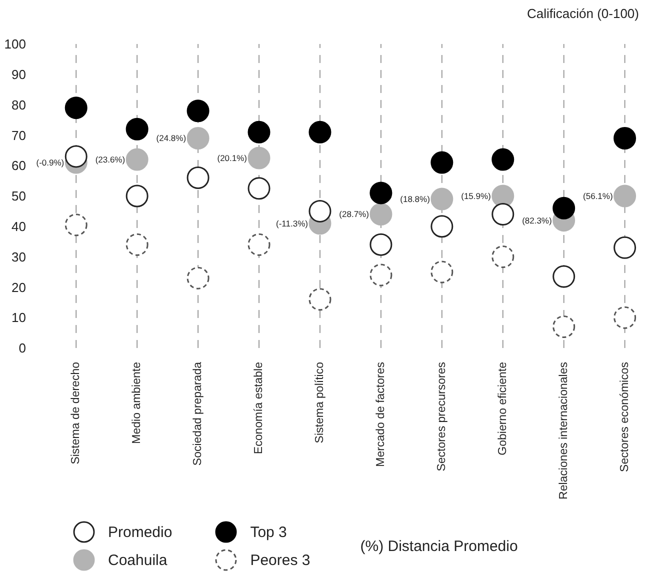 The image size is (645, 578). What do you see at coordinates (537, 220) in the screenshot?
I see `annotation: (82.3%)` at bounding box center [537, 220].